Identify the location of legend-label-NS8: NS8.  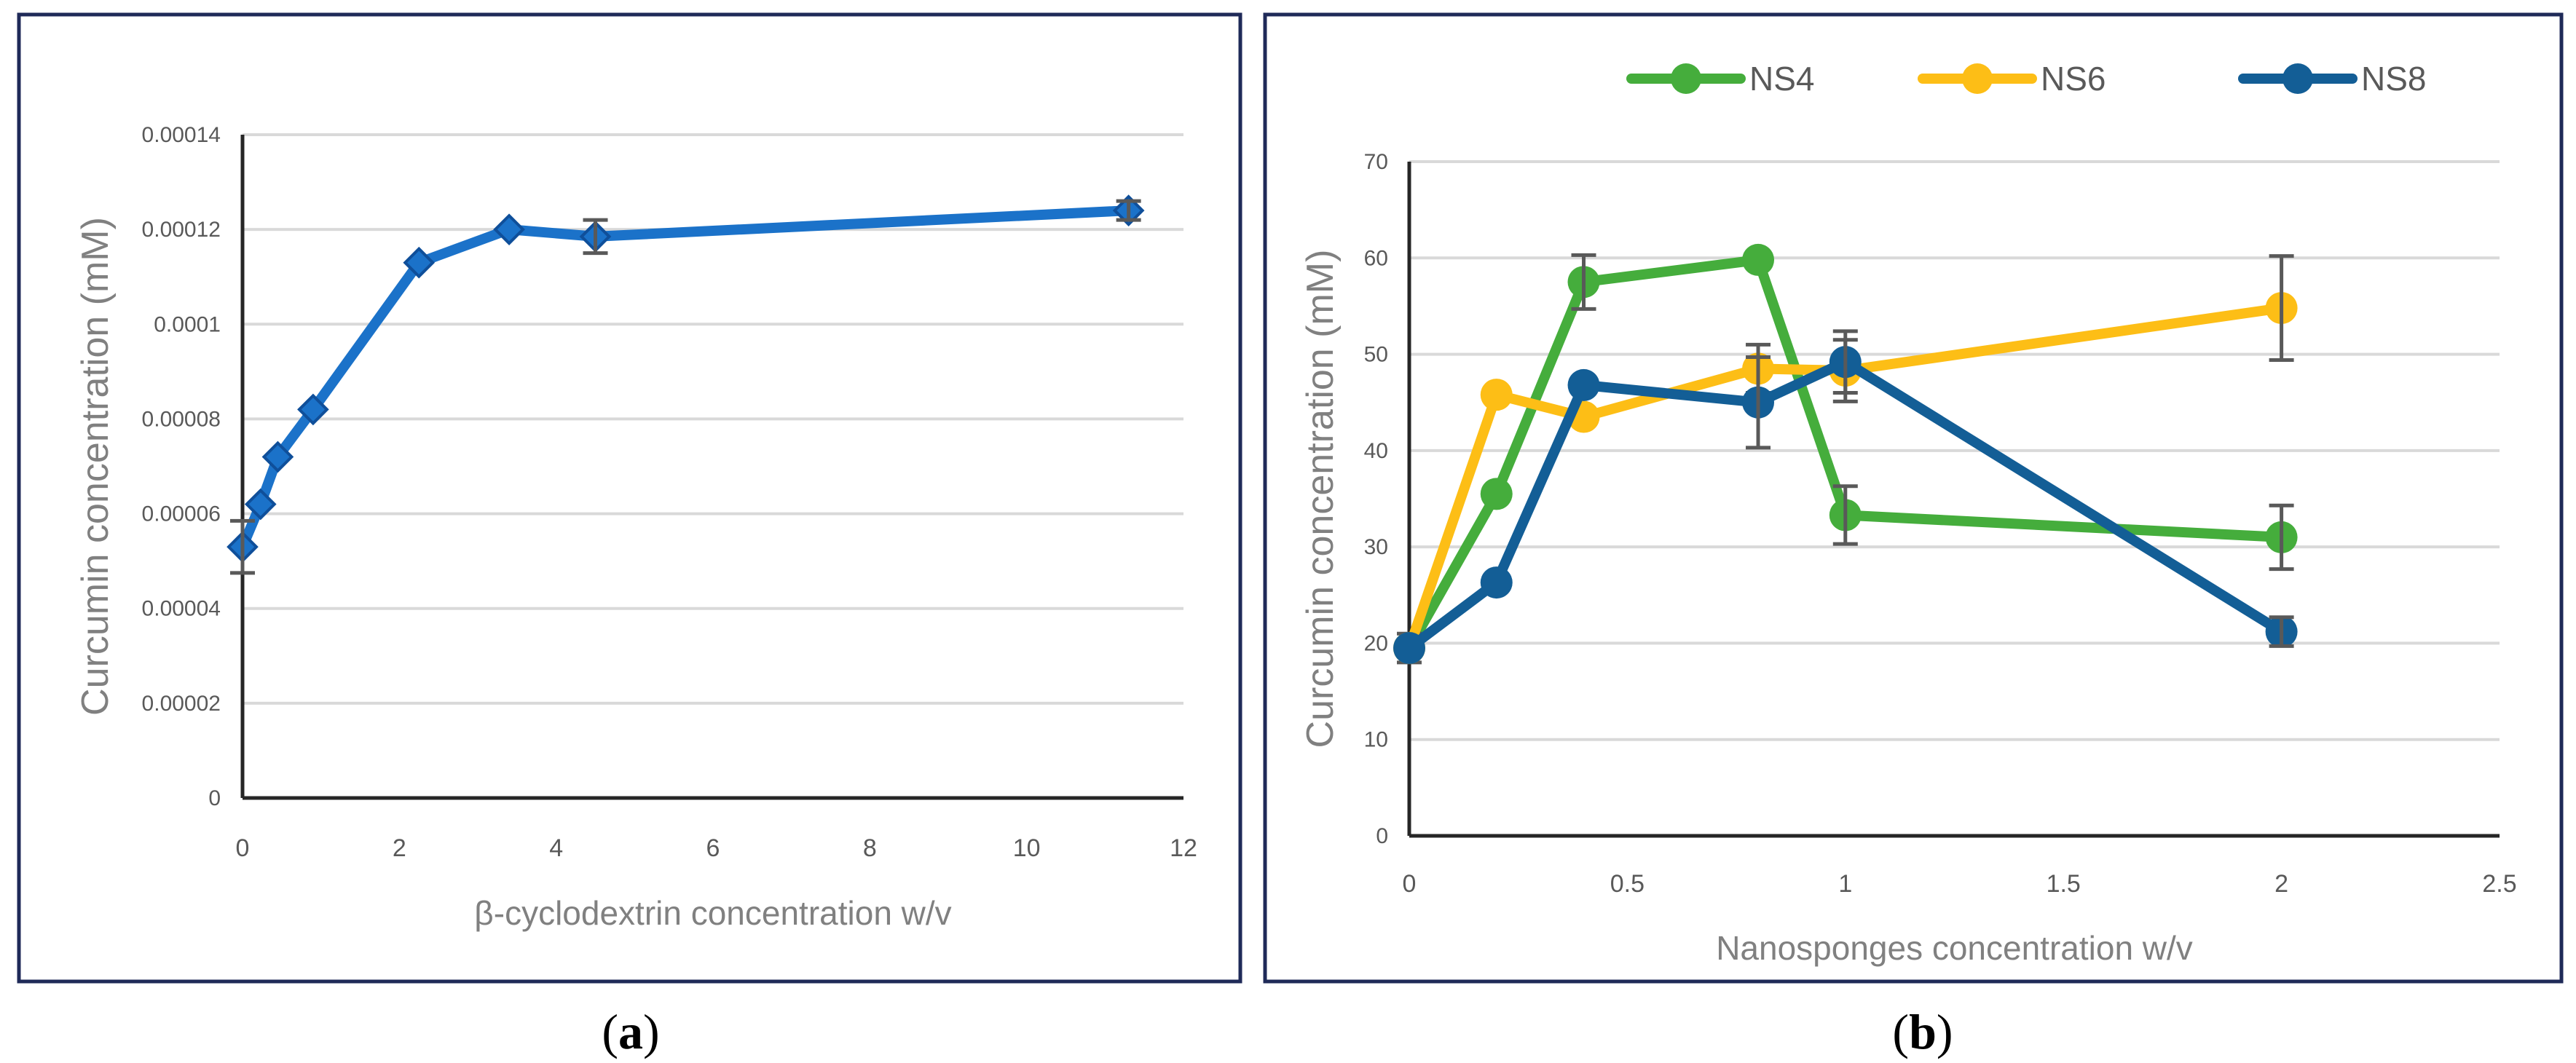
(2393, 79).